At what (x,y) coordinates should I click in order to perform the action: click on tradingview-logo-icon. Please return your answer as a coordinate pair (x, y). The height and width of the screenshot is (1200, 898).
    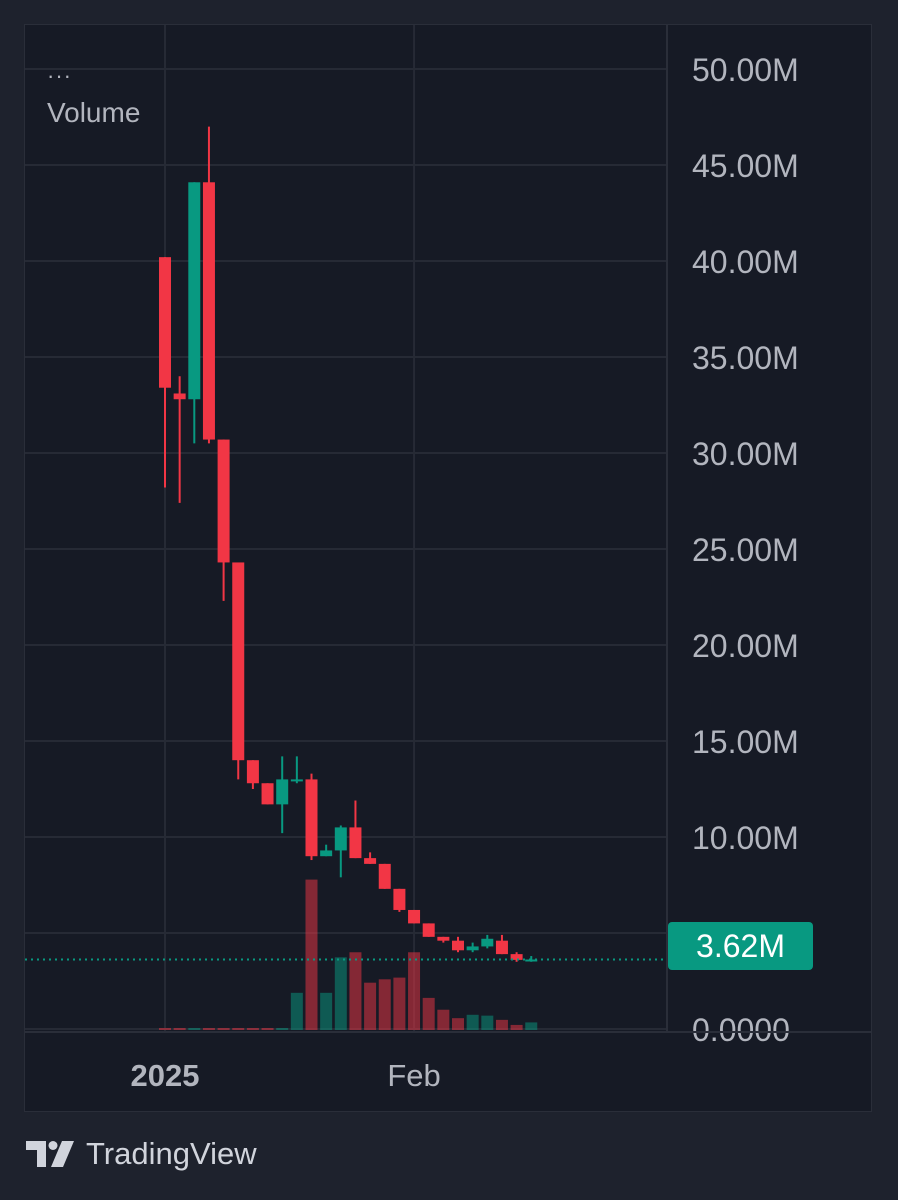
    Looking at the image, I should click on (50, 1154).